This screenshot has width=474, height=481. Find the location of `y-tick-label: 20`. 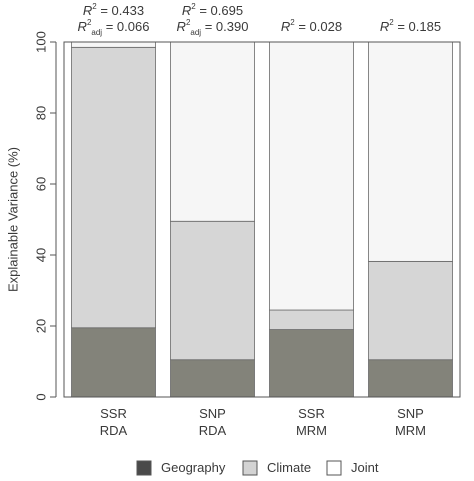

y-tick-label: 20 is located at coordinates (40, 326).